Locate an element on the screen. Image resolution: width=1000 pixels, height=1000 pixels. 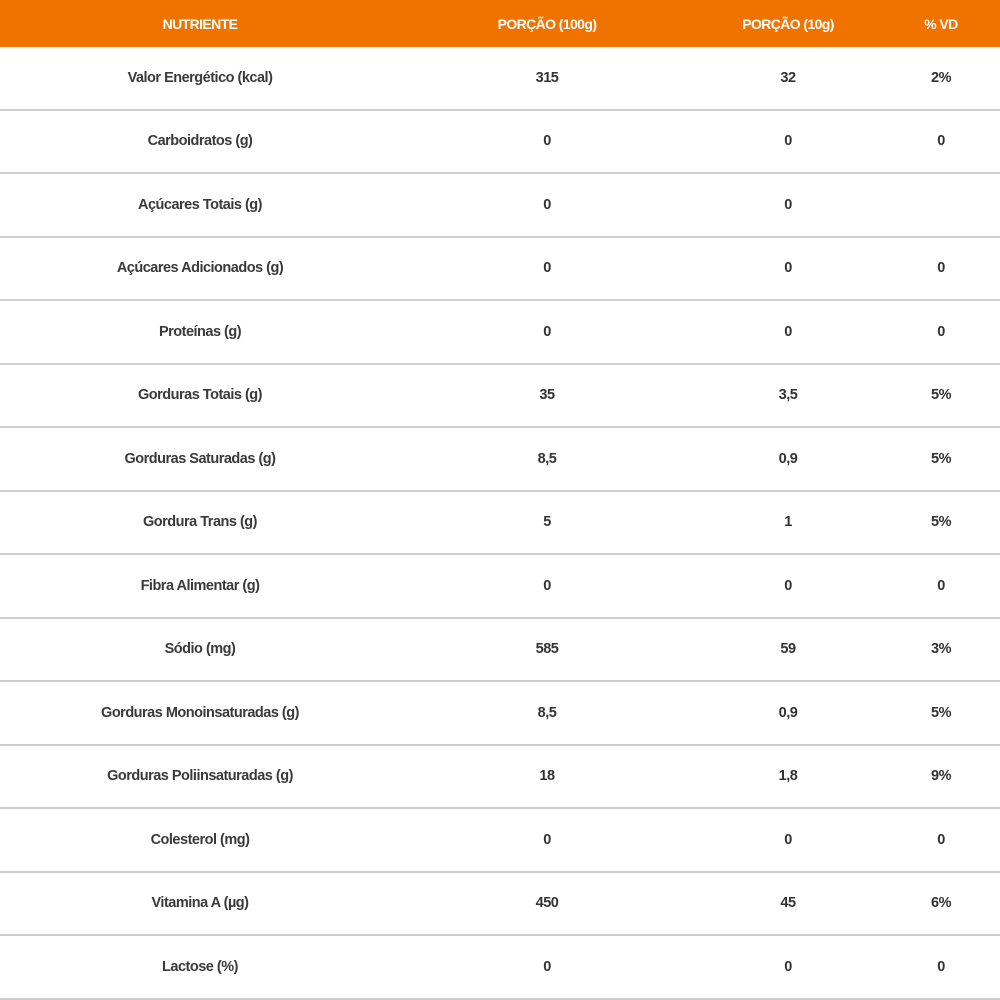
nutrient-name: Carboidratos (g) is located at coordinates (200, 141).